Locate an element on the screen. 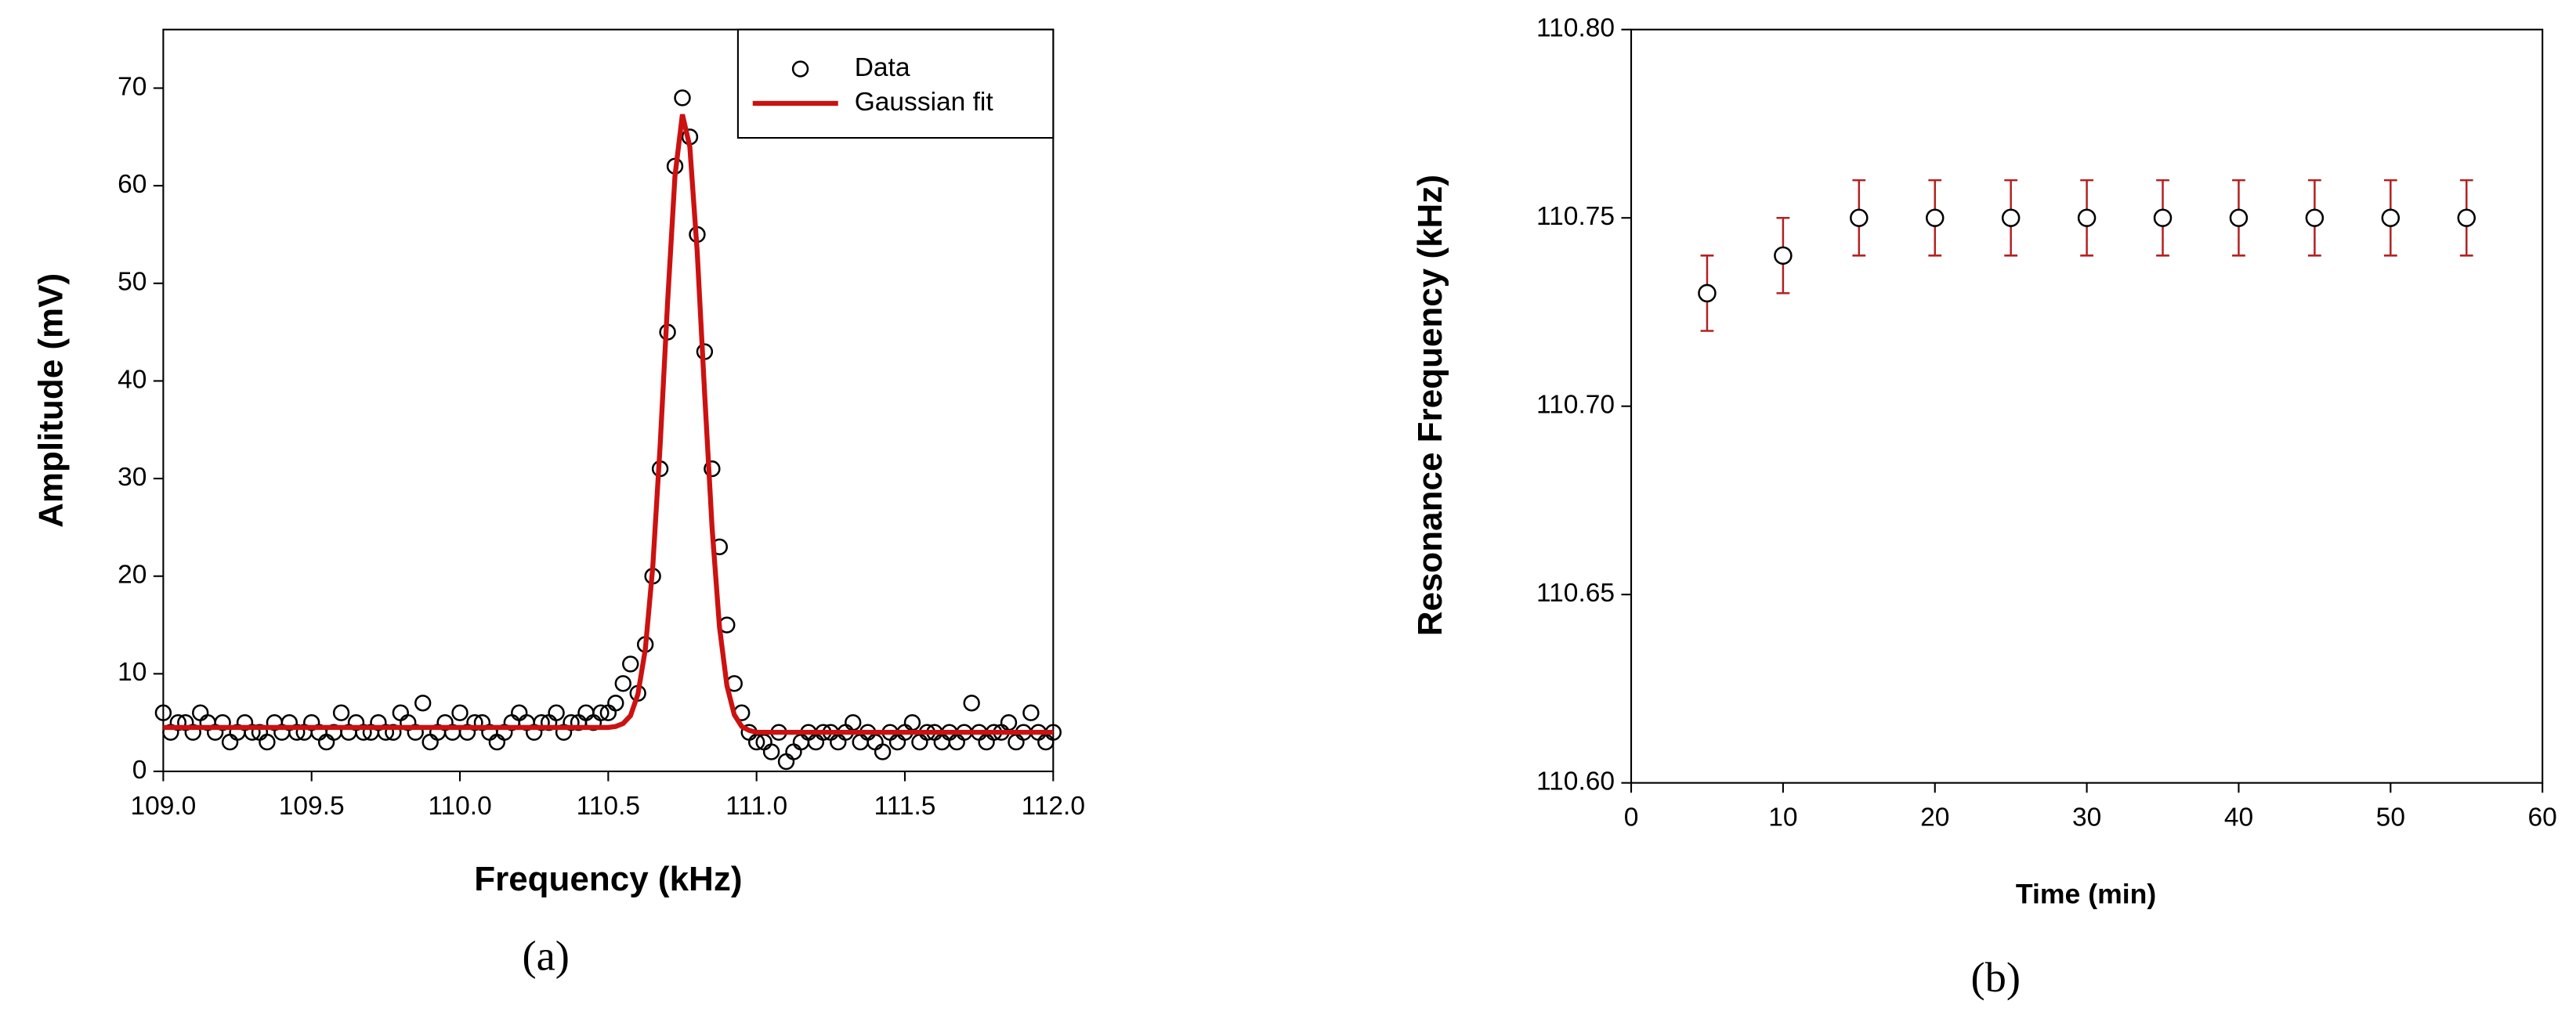  legend-box is located at coordinates (895, 84).